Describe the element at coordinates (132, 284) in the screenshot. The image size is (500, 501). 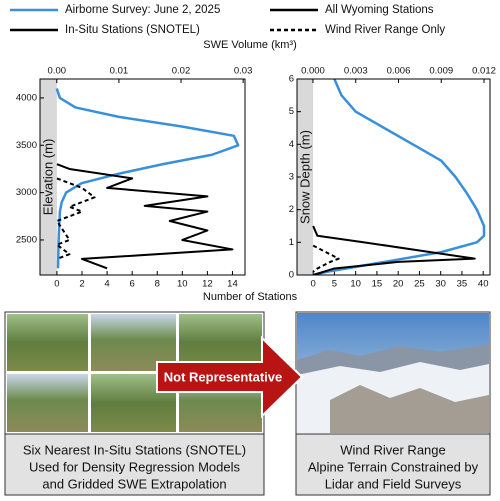
I see `x-tick-label: 6` at that location.